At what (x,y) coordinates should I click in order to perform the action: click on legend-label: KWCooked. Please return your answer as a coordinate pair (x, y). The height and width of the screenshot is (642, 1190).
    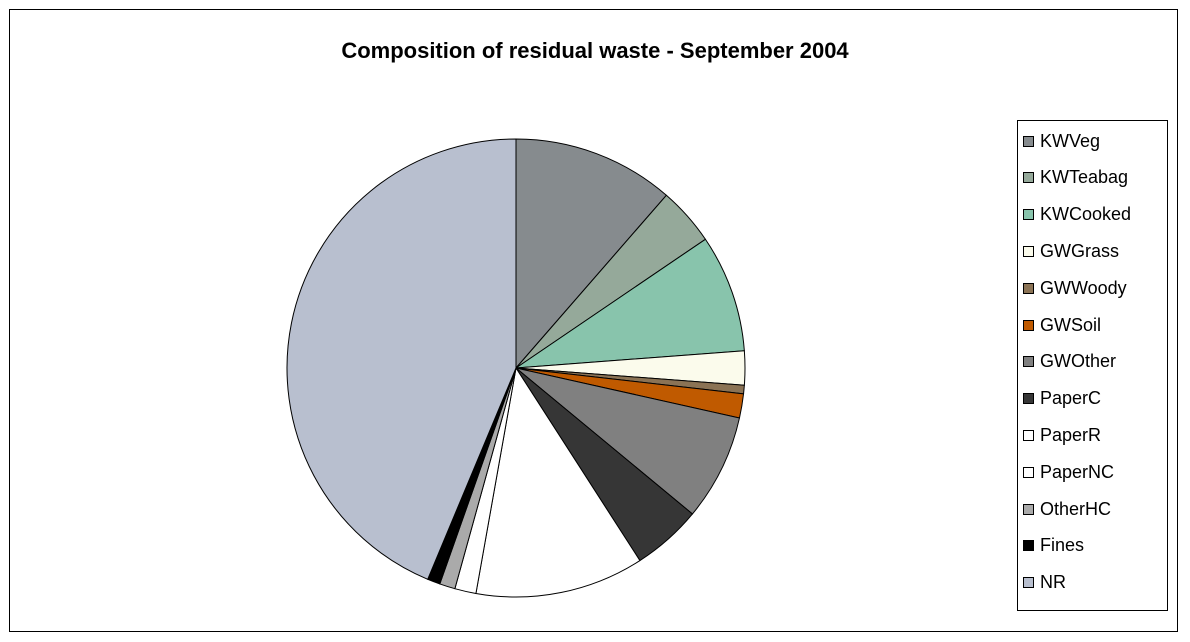
    Looking at the image, I should click on (1086, 214).